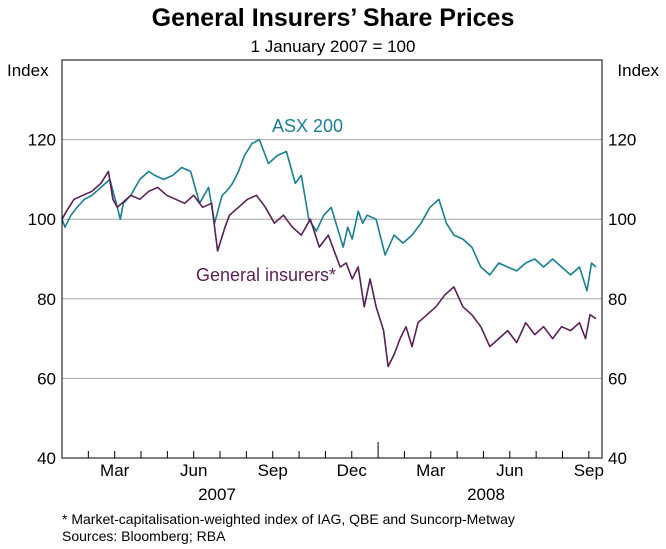 The image size is (666, 549). I want to click on x-label-mar-4: Mar, so click(431, 470).